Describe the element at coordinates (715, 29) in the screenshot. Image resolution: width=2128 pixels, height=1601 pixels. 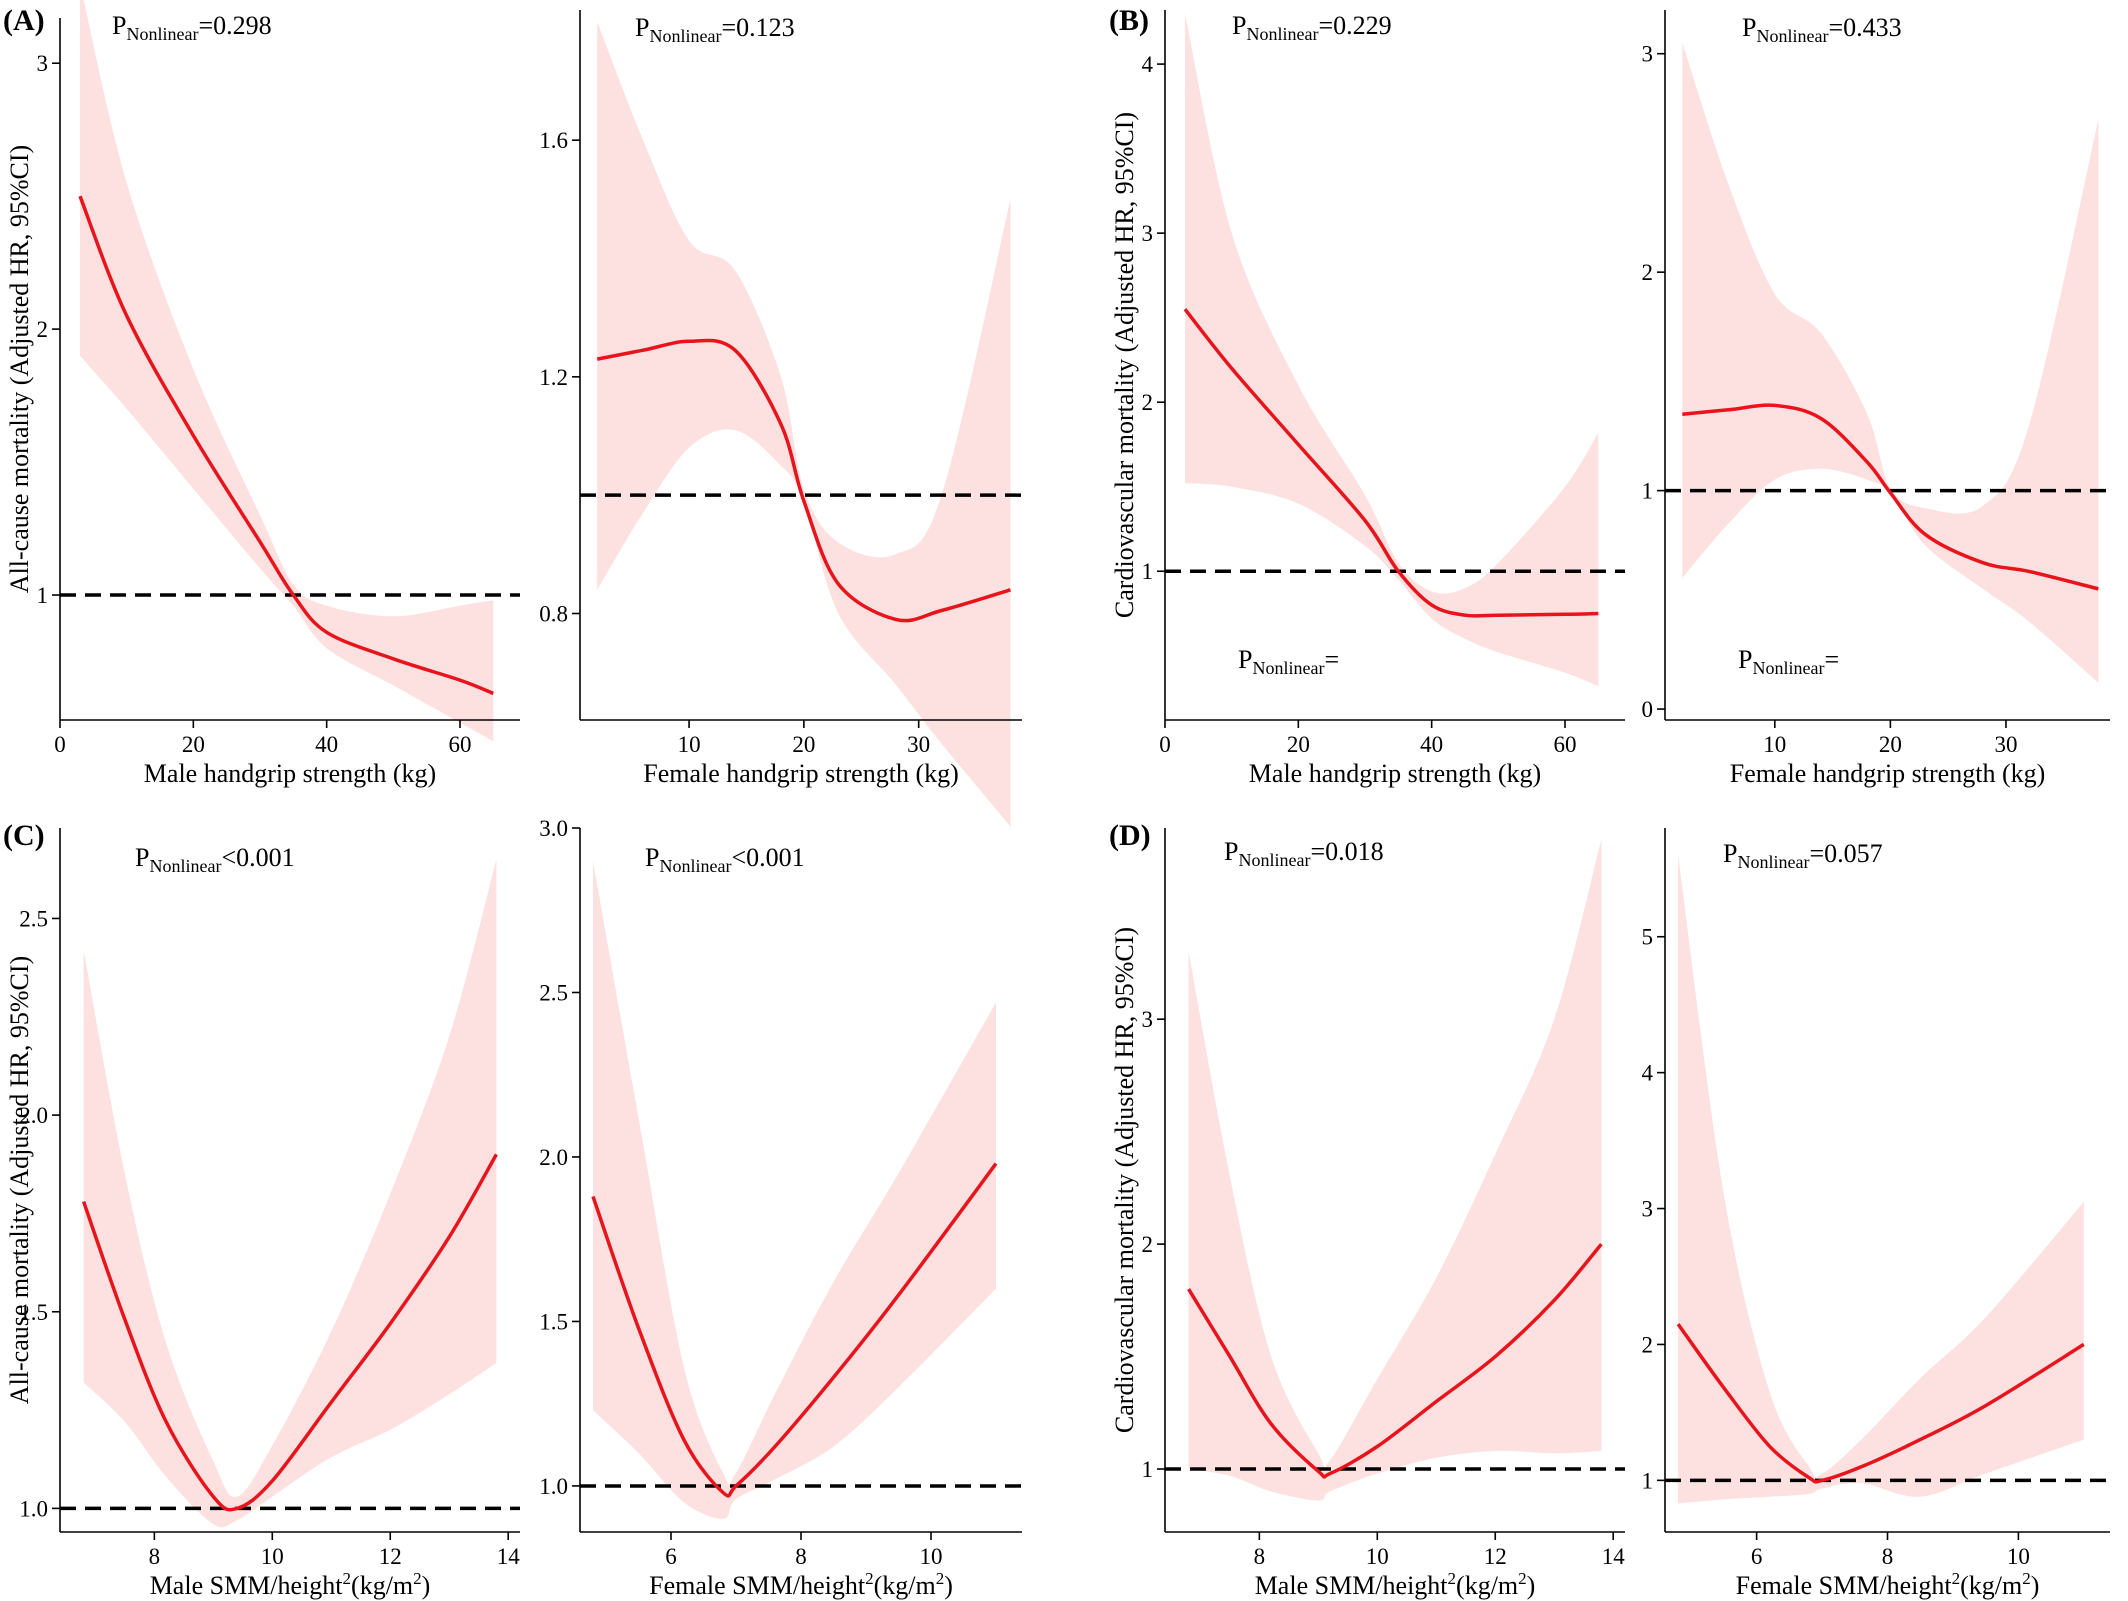
I see `p-nonlinear-annotation: PNonlinear=0.123` at that location.